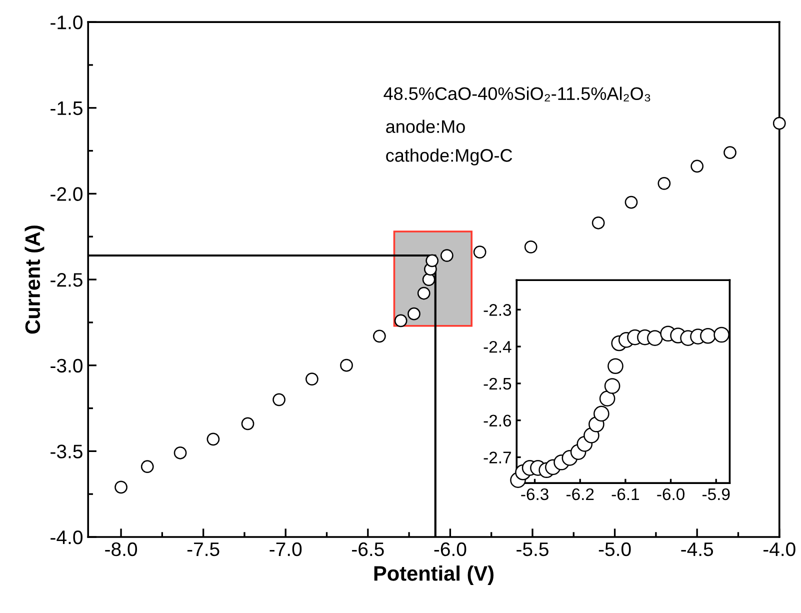 The height and width of the screenshot is (613, 801). What do you see at coordinates (517, 94) in the screenshot?
I see `annotation: 48.5%CaO-40%SiO₂-11.5%Al₂O₃` at bounding box center [517, 94].